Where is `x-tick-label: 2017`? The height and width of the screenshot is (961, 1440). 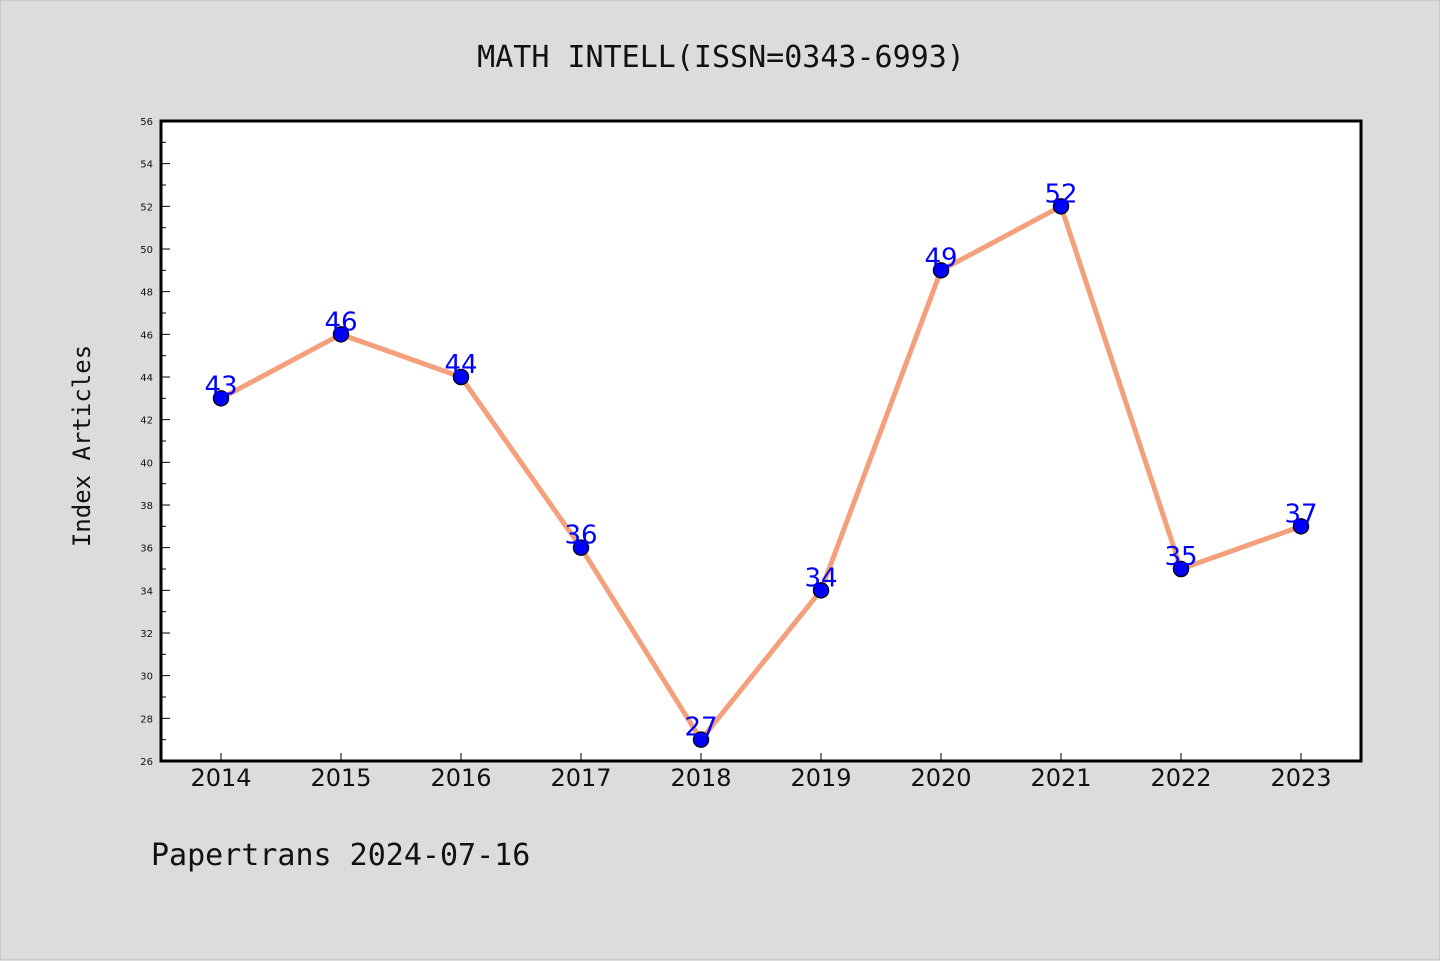 x-tick-label: 2017 is located at coordinates (580, 778).